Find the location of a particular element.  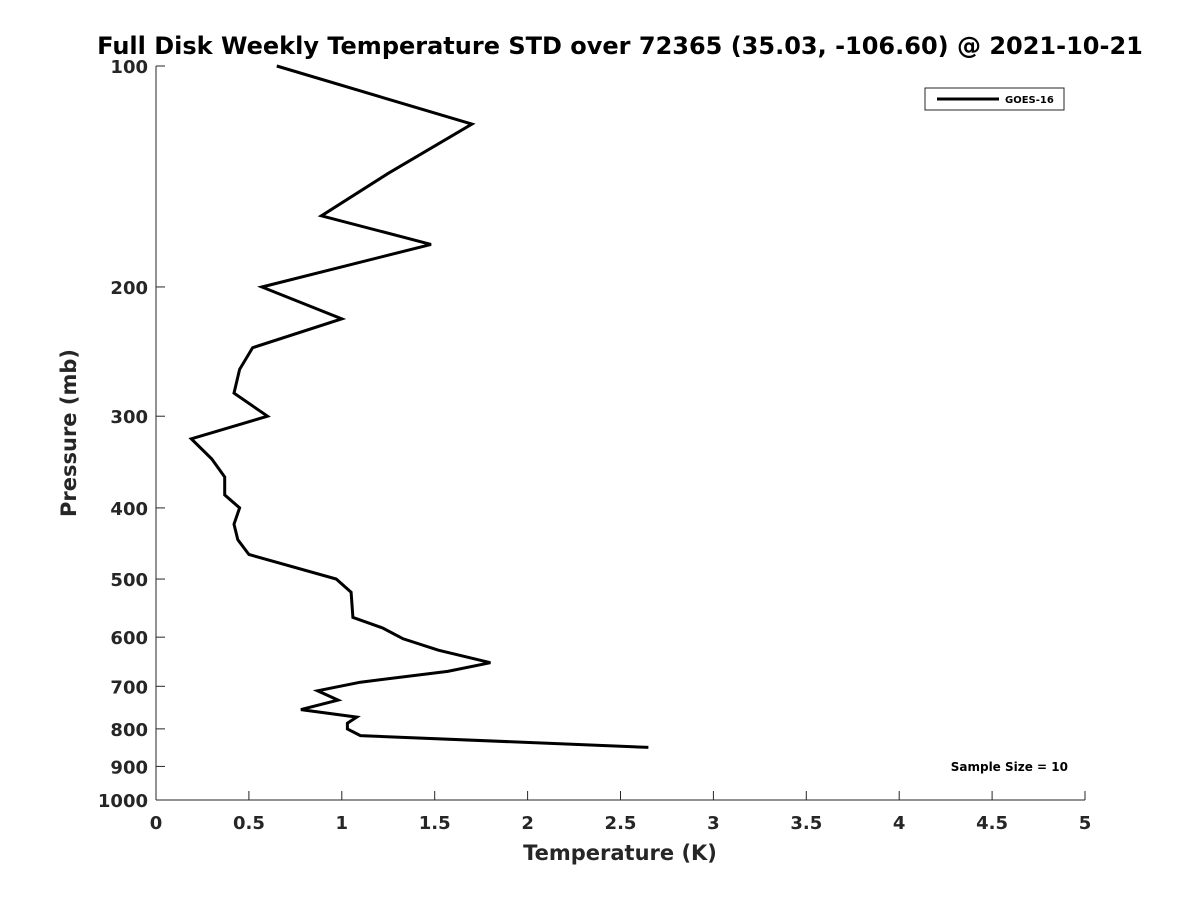

x-tick-label: 3 is located at coordinates (713, 823).